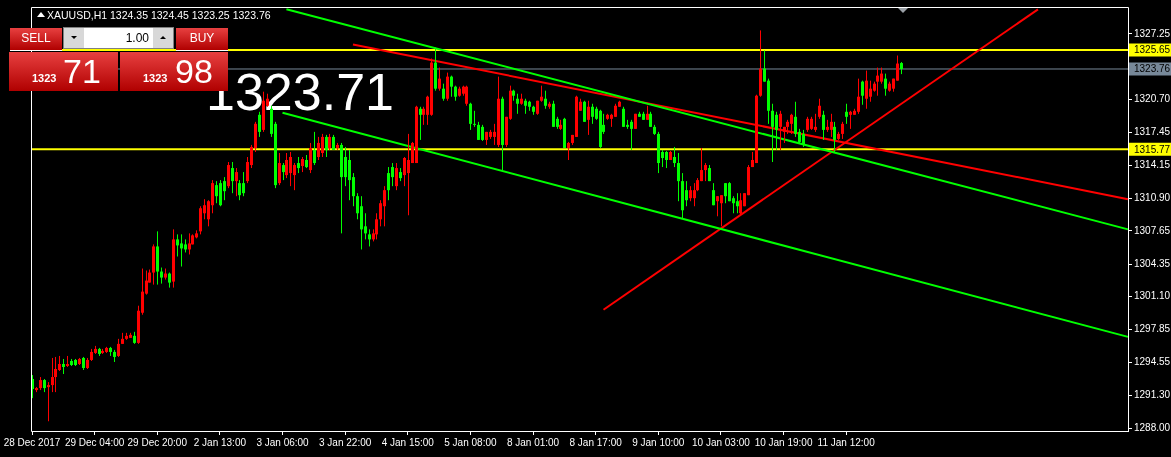 Image resolution: width=1171 pixels, height=457 pixels. What do you see at coordinates (118, 38) in the screenshot?
I see `lot-size-field: 1.00` at bounding box center [118, 38].